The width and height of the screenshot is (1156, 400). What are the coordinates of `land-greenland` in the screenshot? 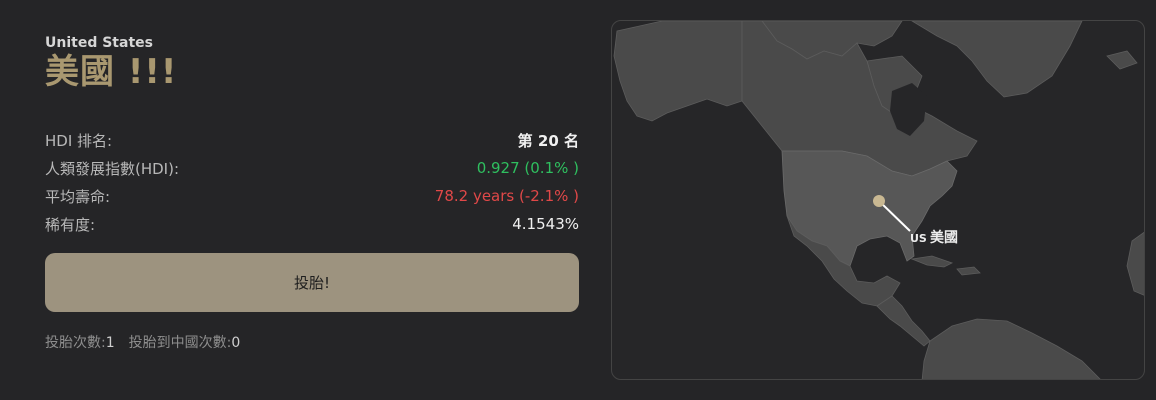 It's located at (997, 59).